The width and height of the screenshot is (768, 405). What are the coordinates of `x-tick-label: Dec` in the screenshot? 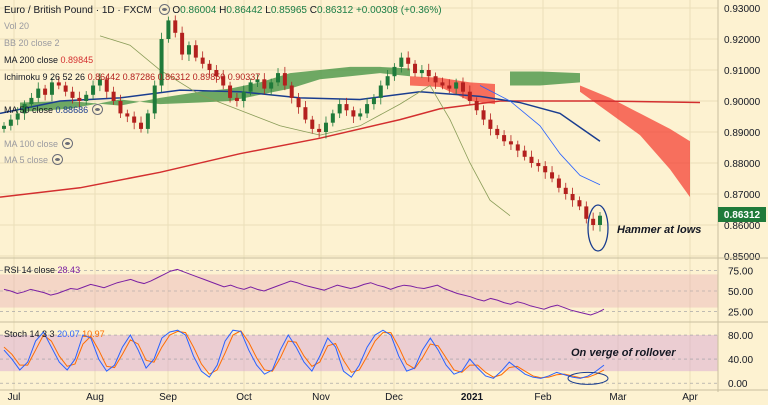 It's located at (394, 397).